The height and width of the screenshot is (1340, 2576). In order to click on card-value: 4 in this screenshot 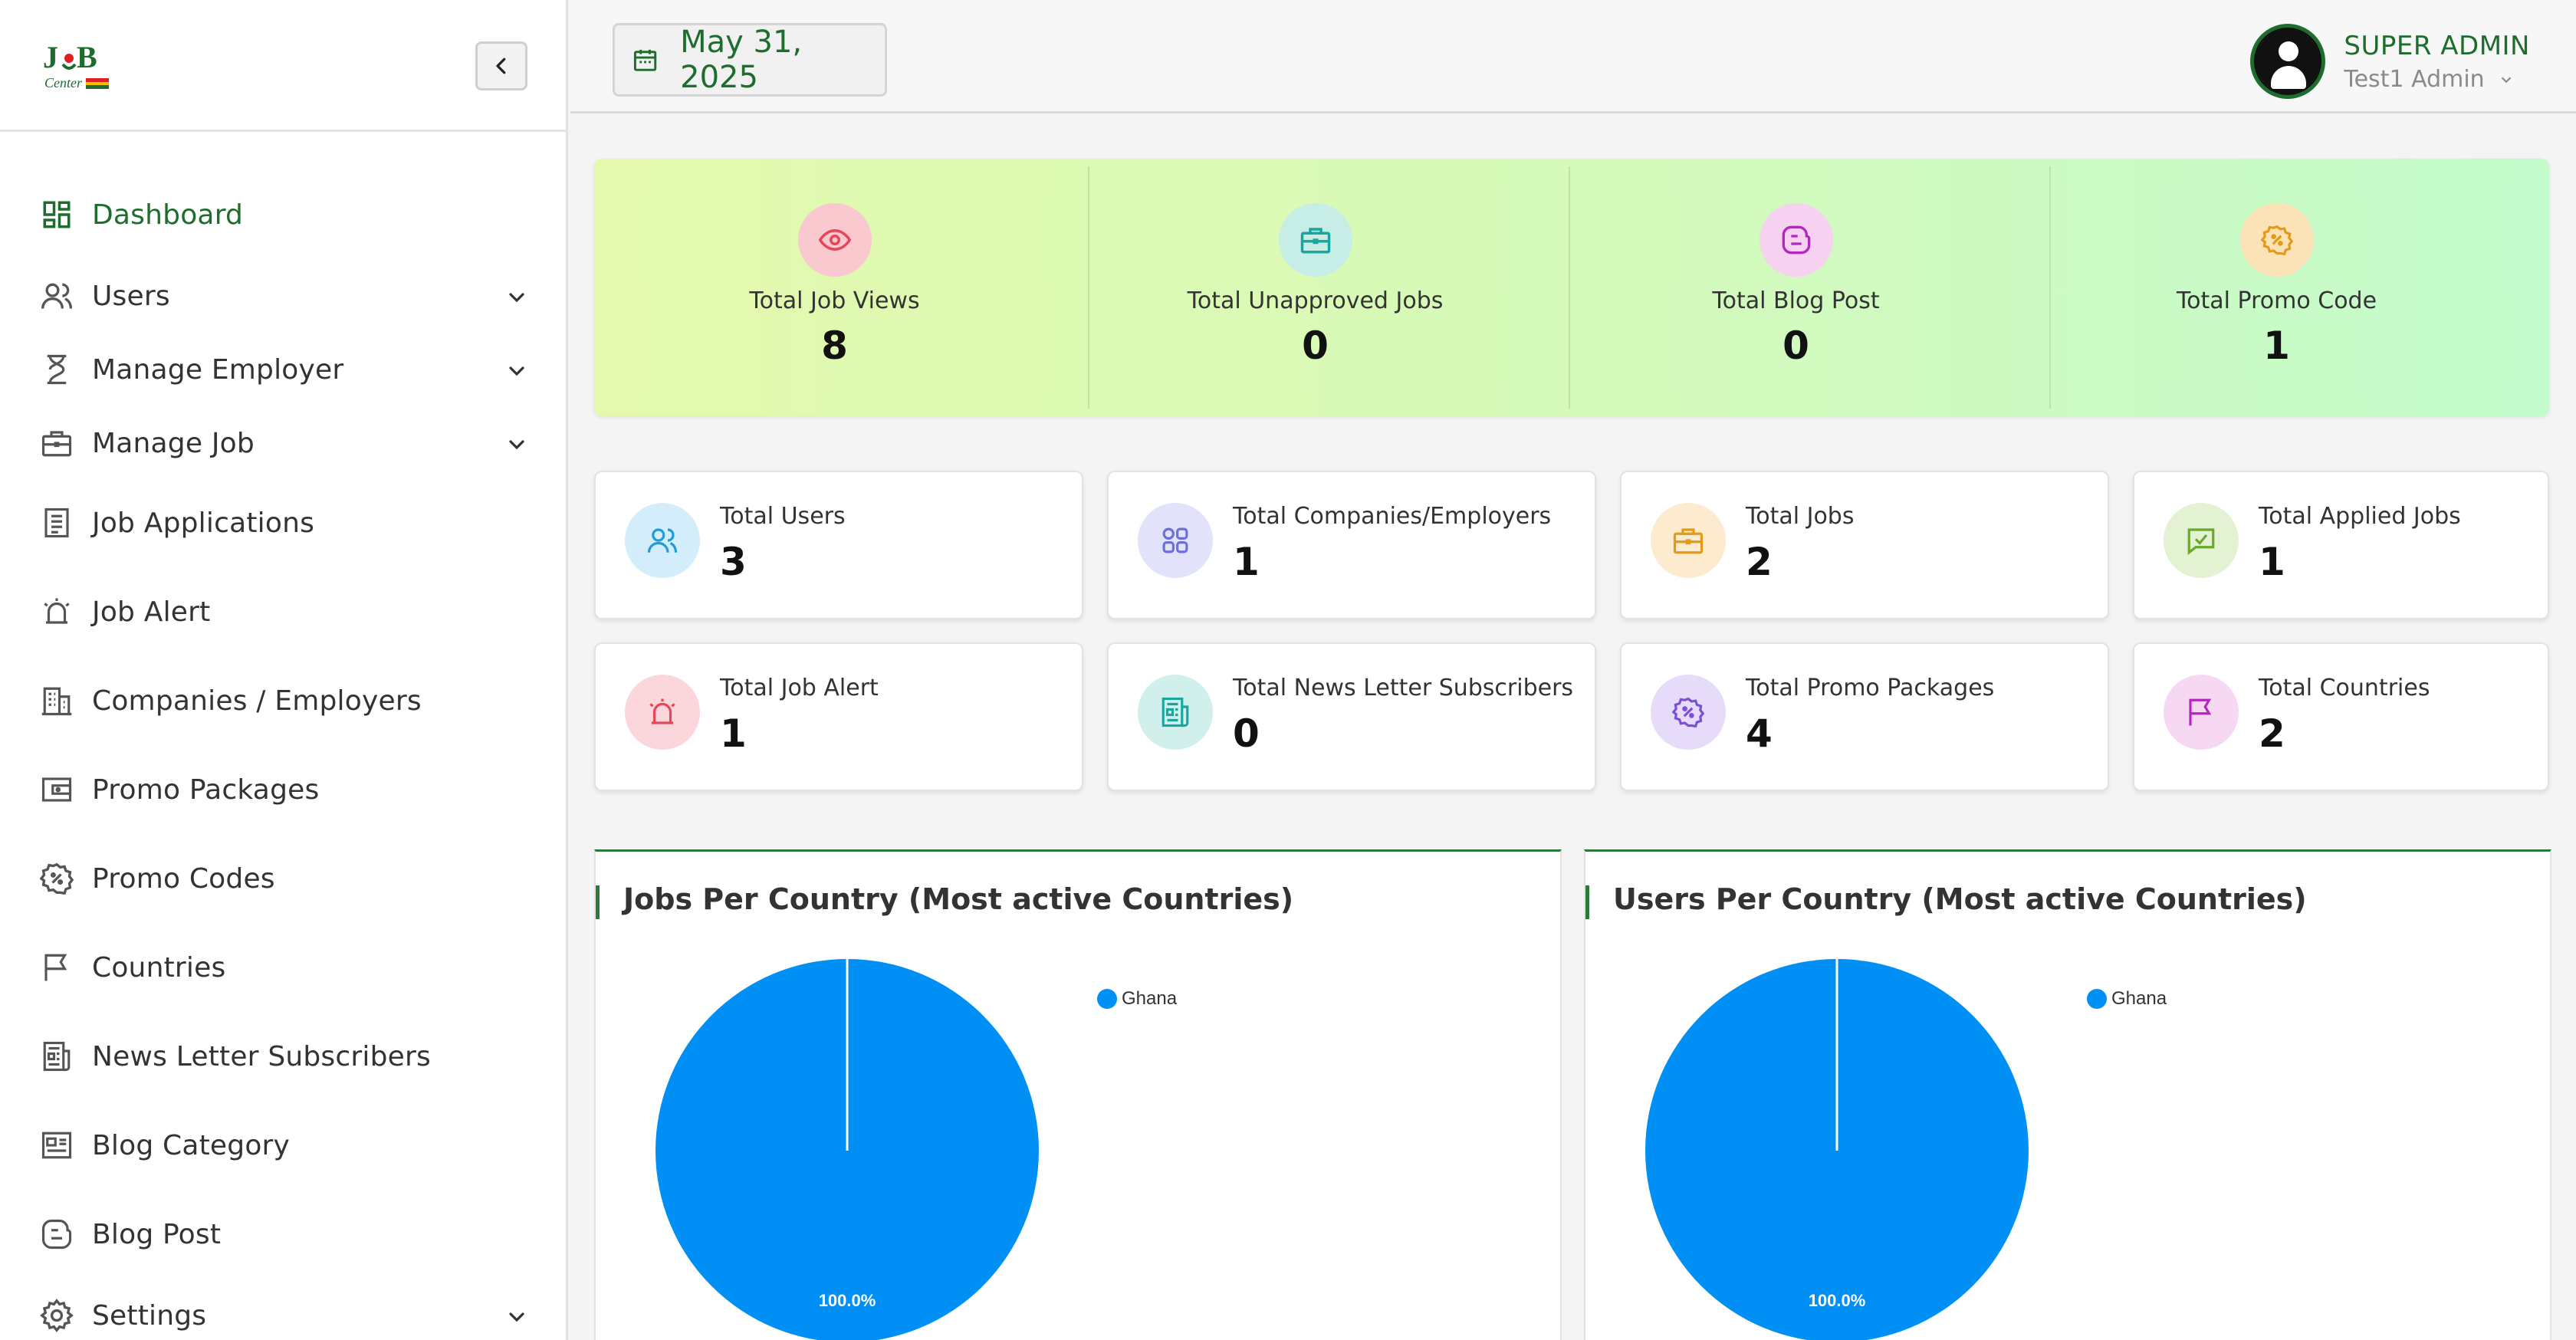, I will do `click(1760, 733)`.